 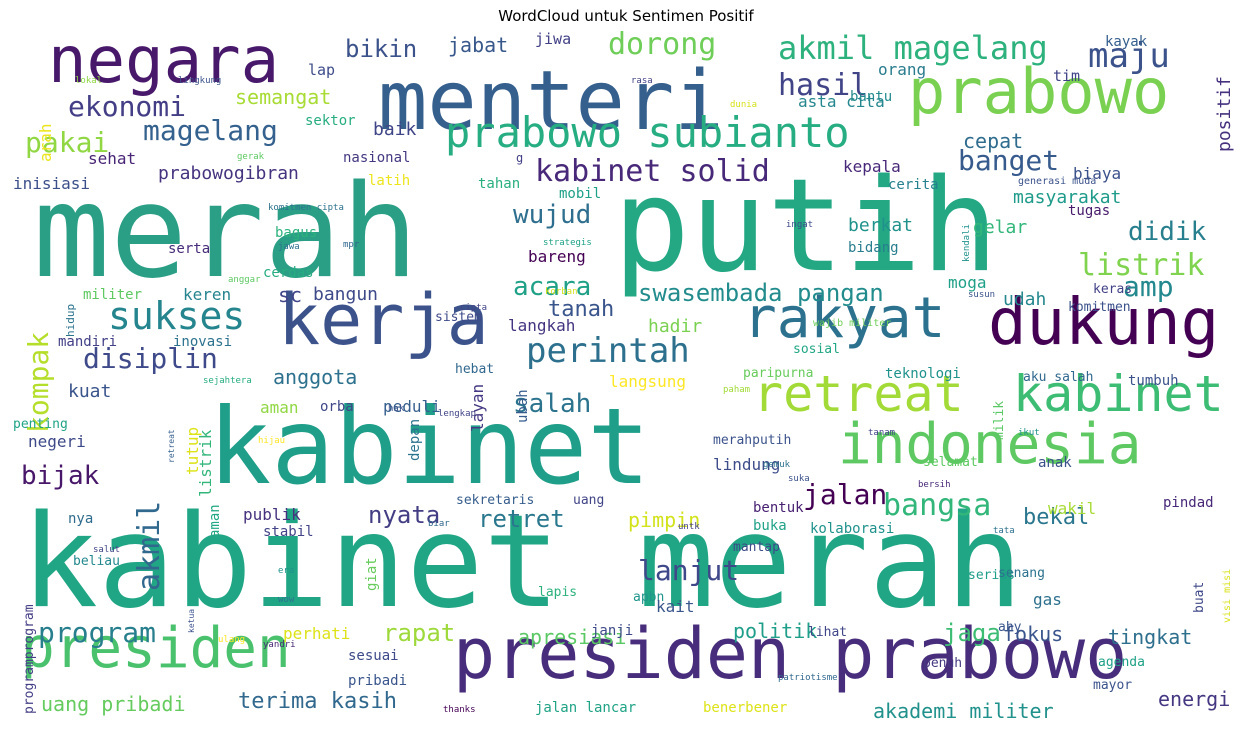 I want to click on word-magelang: magelang, so click(x=210, y=130).